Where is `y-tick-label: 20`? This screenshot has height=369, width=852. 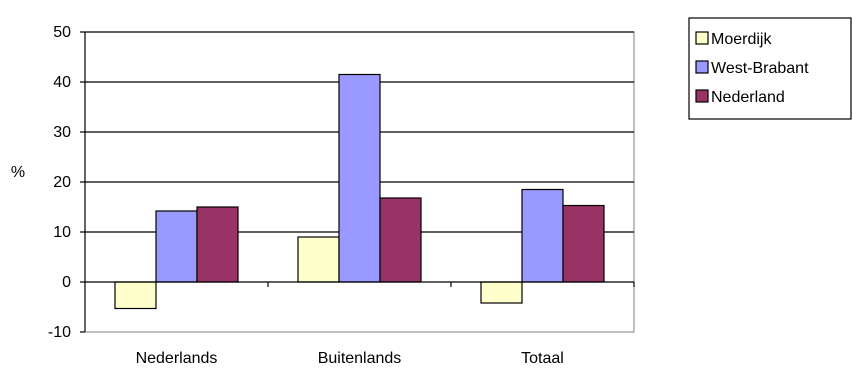 y-tick-label: 20 is located at coordinates (62, 182).